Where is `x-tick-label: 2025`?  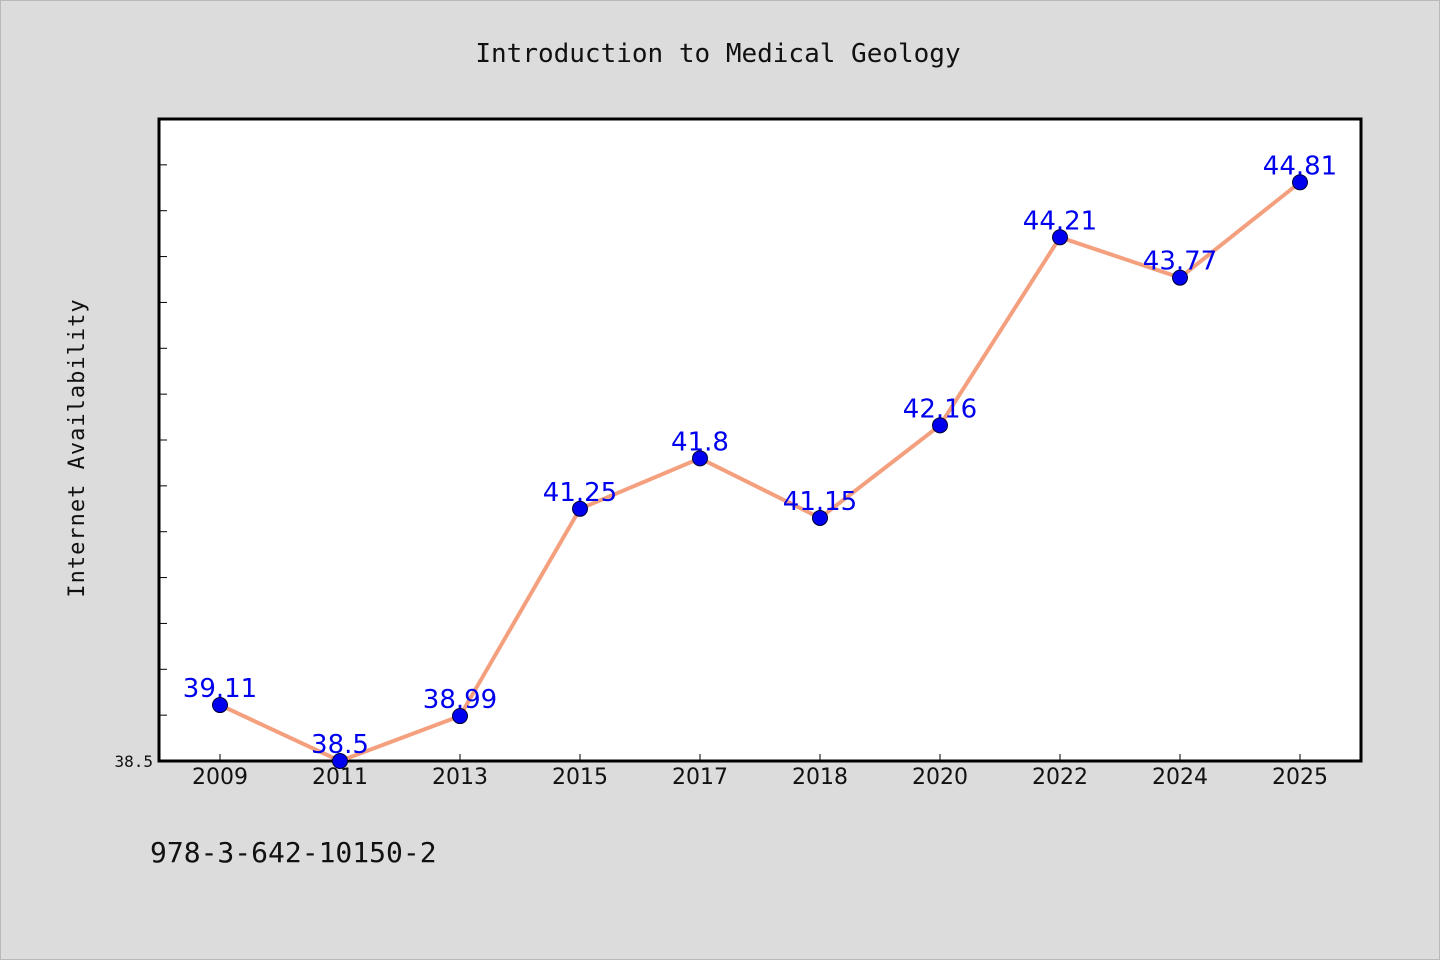 x-tick-label: 2025 is located at coordinates (1300, 777).